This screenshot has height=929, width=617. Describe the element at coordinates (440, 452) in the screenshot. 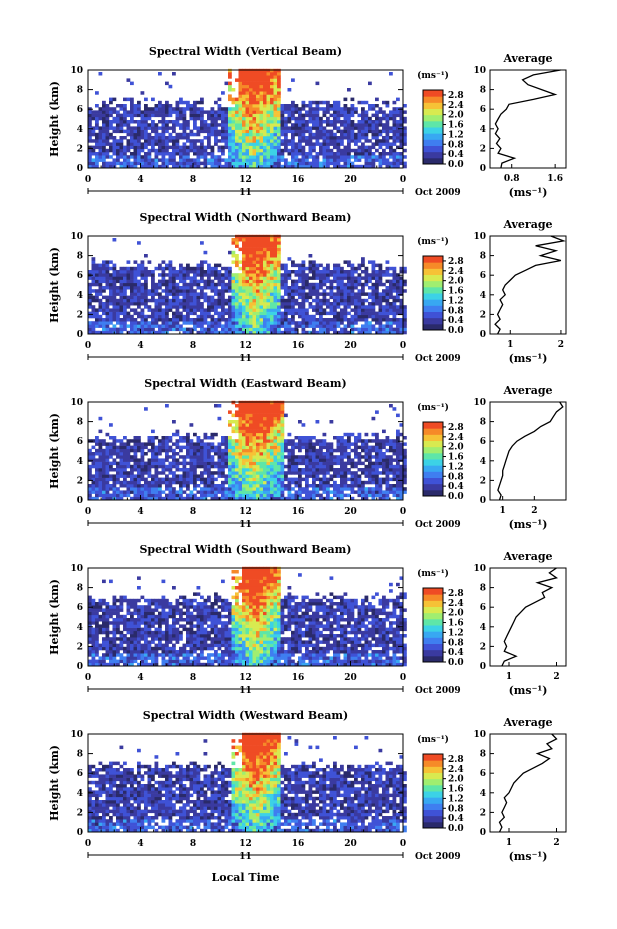

I see `colorbar: (ms⁻¹) 0.00.40.81.21.62.02.42.8` at that location.